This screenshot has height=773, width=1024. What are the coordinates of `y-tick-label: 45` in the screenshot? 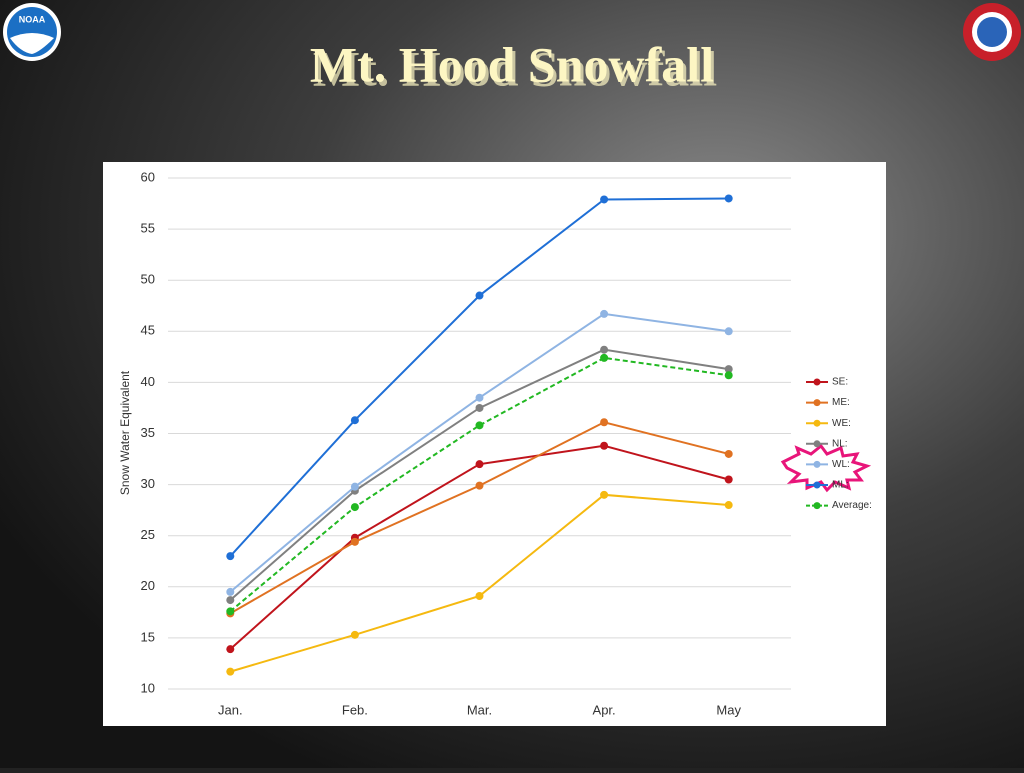 It's located at (148, 330).